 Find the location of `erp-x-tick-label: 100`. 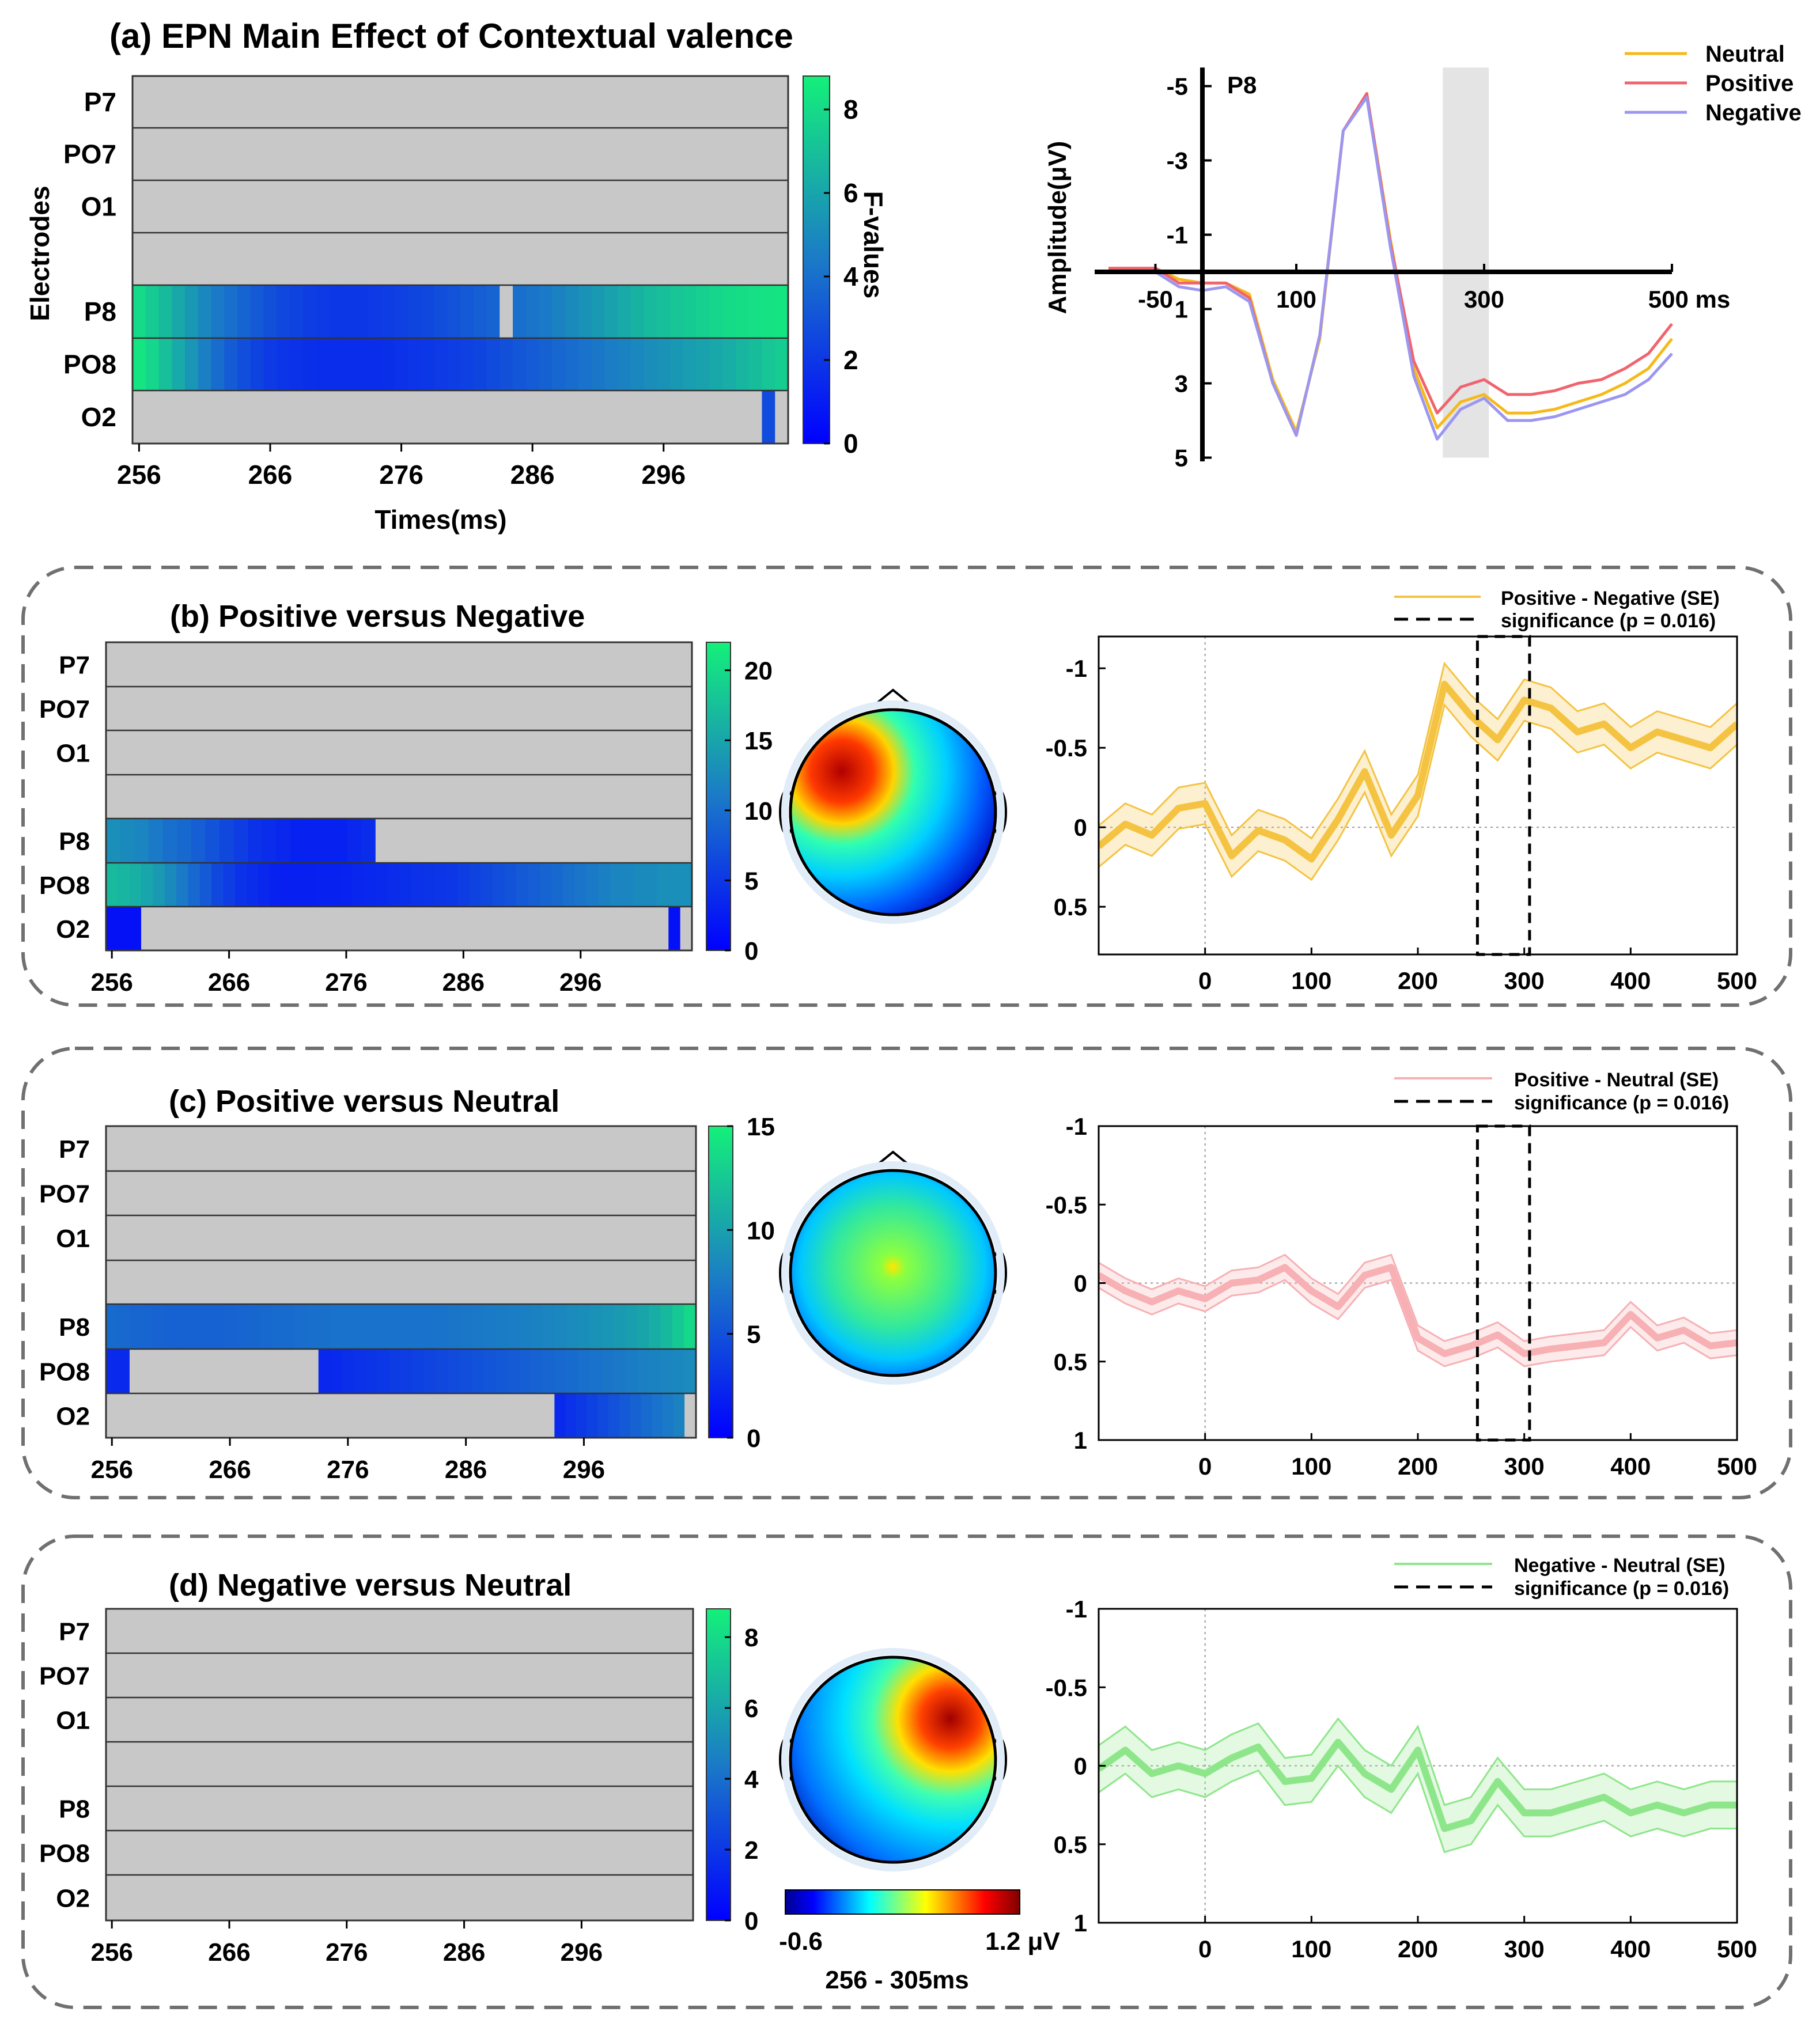

erp-x-tick-label: 100 is located at coordinates (1296, 299).